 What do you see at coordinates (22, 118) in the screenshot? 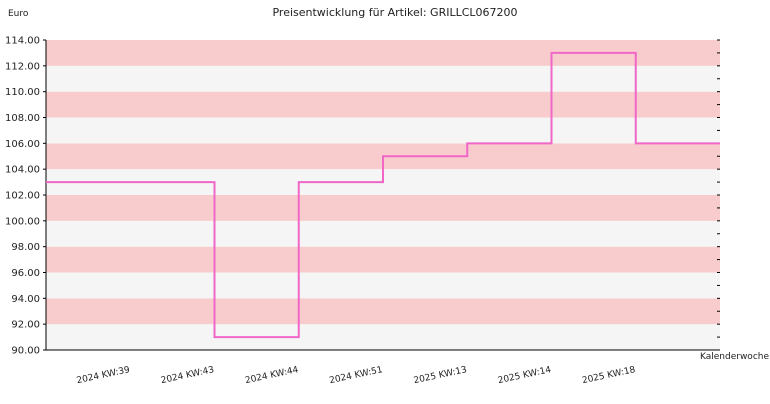
I see `y-tick-label: 108.00` at bounding box center [22, 118].